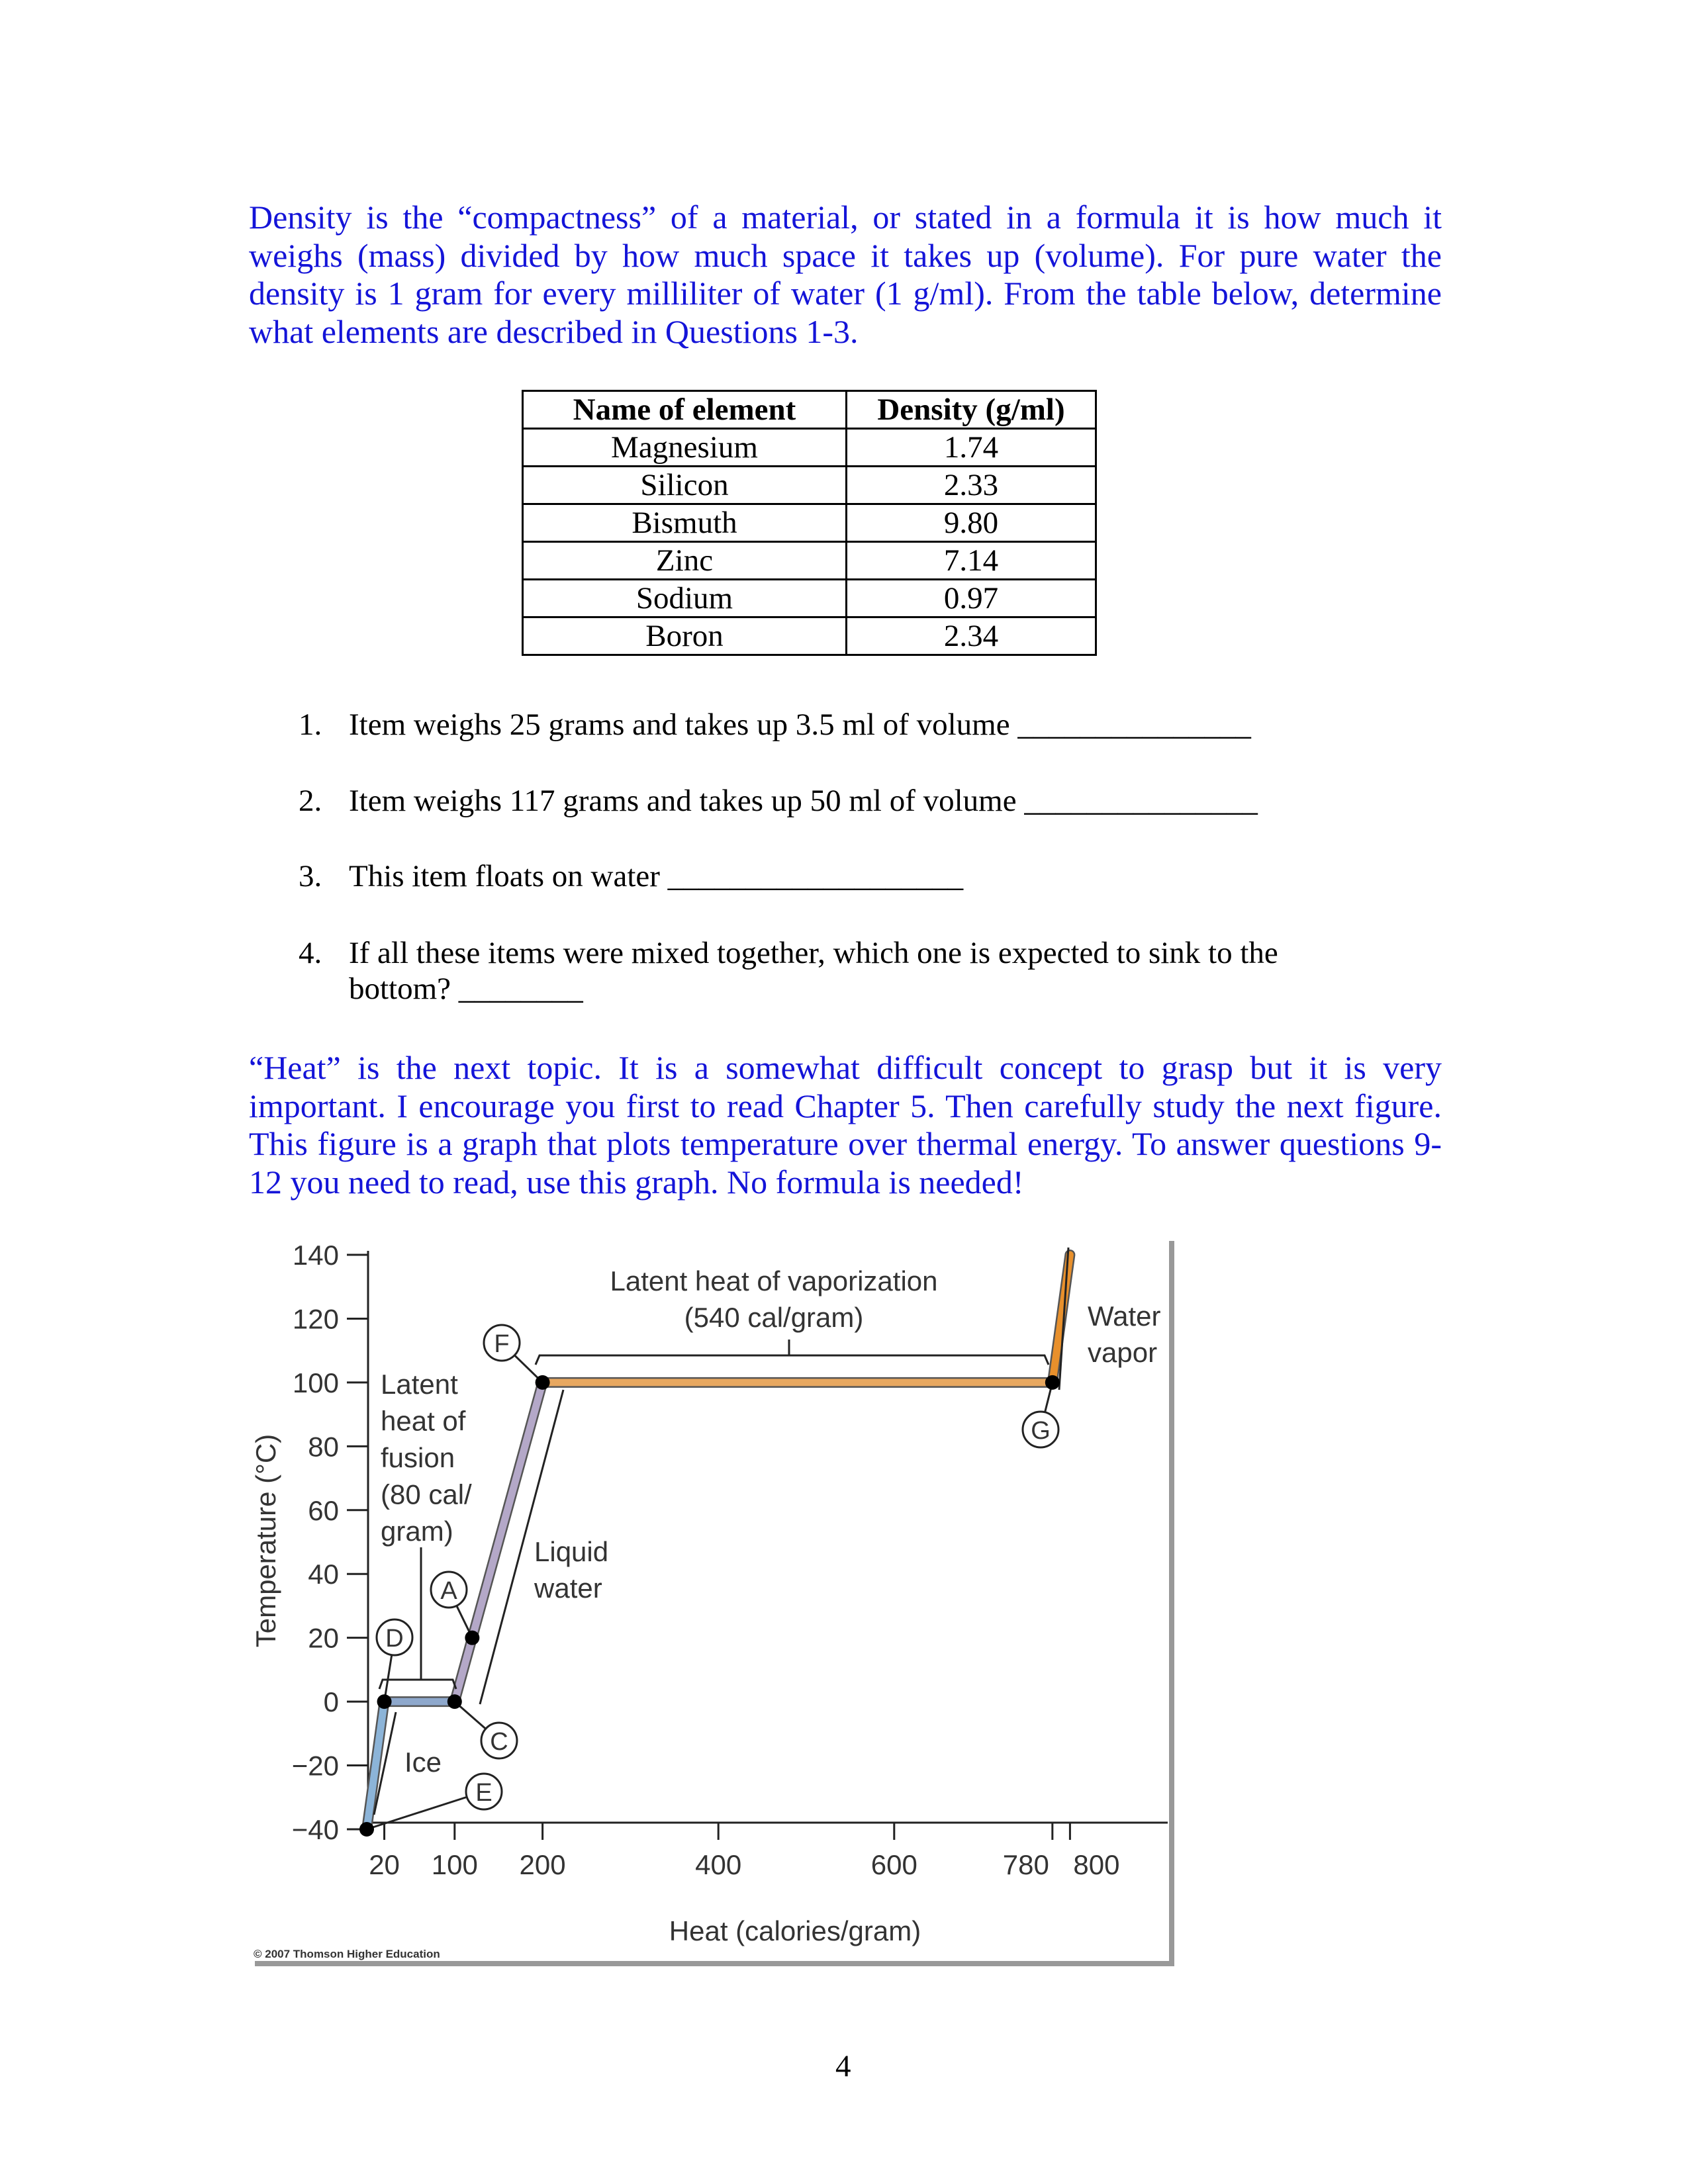  I want to click on page-number: 4, so click(843, 2066).